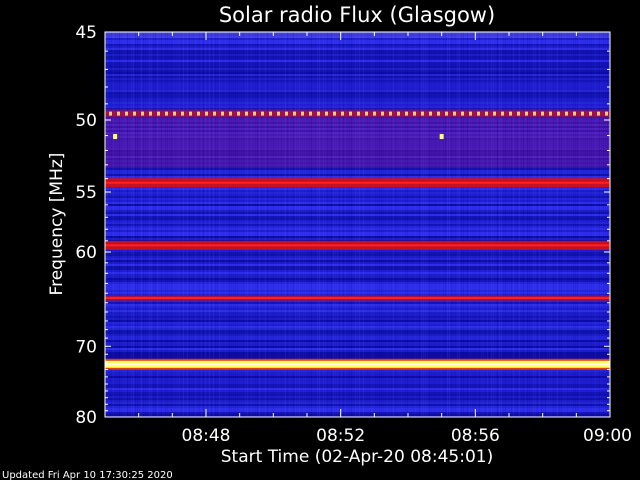  What do you see at coordinates (87, 475) in the screenshot?
I see `updated-timestamp: Updated Fri Apr 10 17:30:25 2020` at bounding box center [87, 475].